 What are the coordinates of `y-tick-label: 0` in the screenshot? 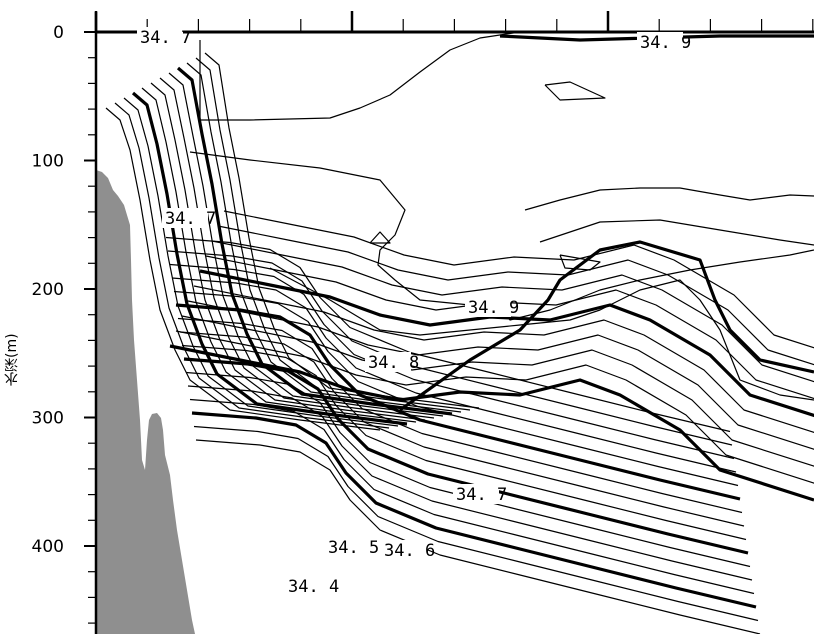 It's located at (58, 33).